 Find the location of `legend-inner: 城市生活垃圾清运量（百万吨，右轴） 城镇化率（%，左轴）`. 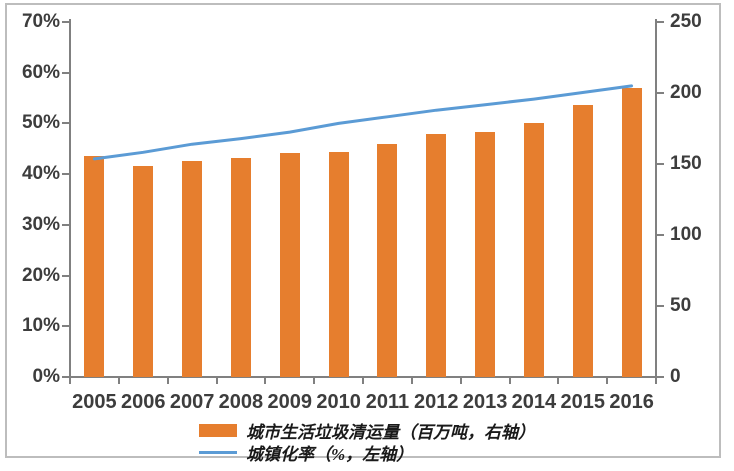

legend-inner: 城市生活垃圾清运量（百万吨，右轴） 城镇化率（%，左轴） is located at coordinates (367, 441).